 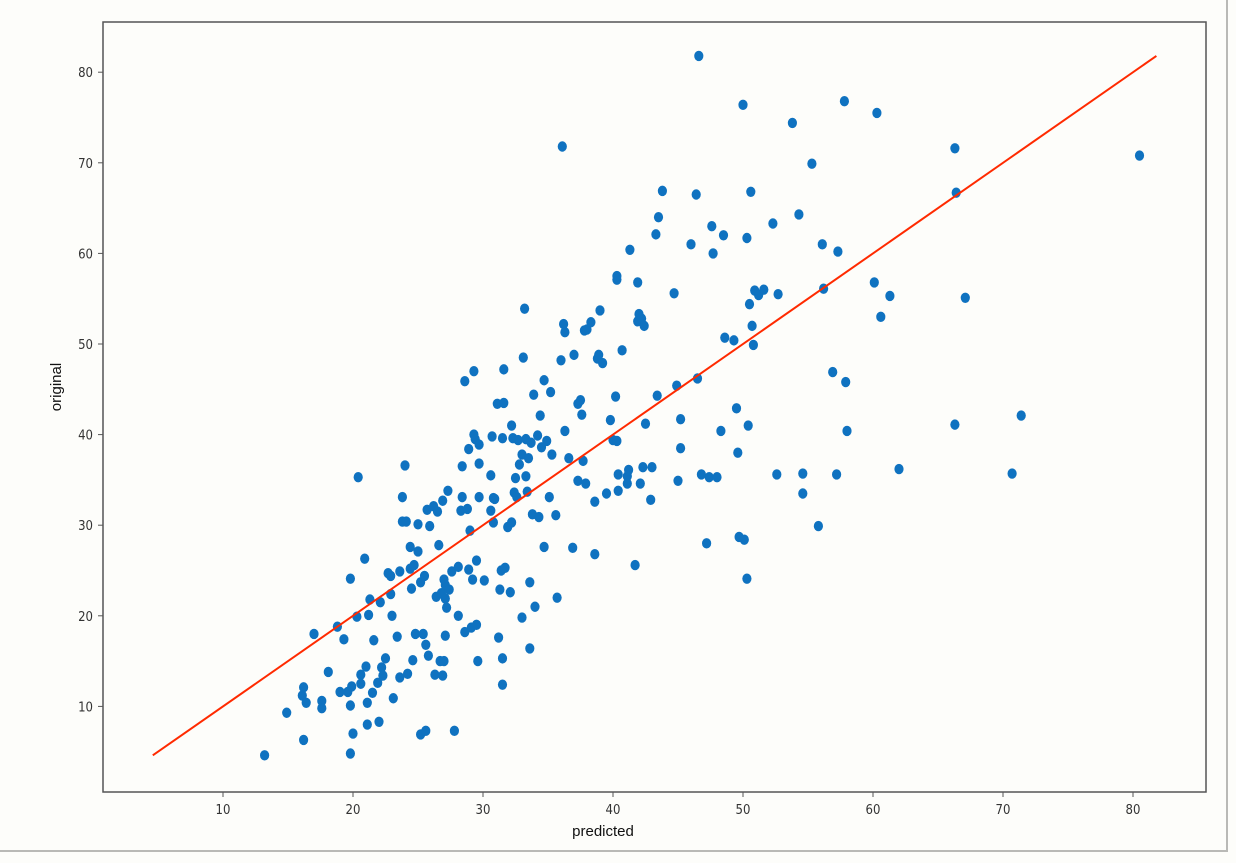 I want to click on y-tick-label: 70, so click(x=85, y=164).